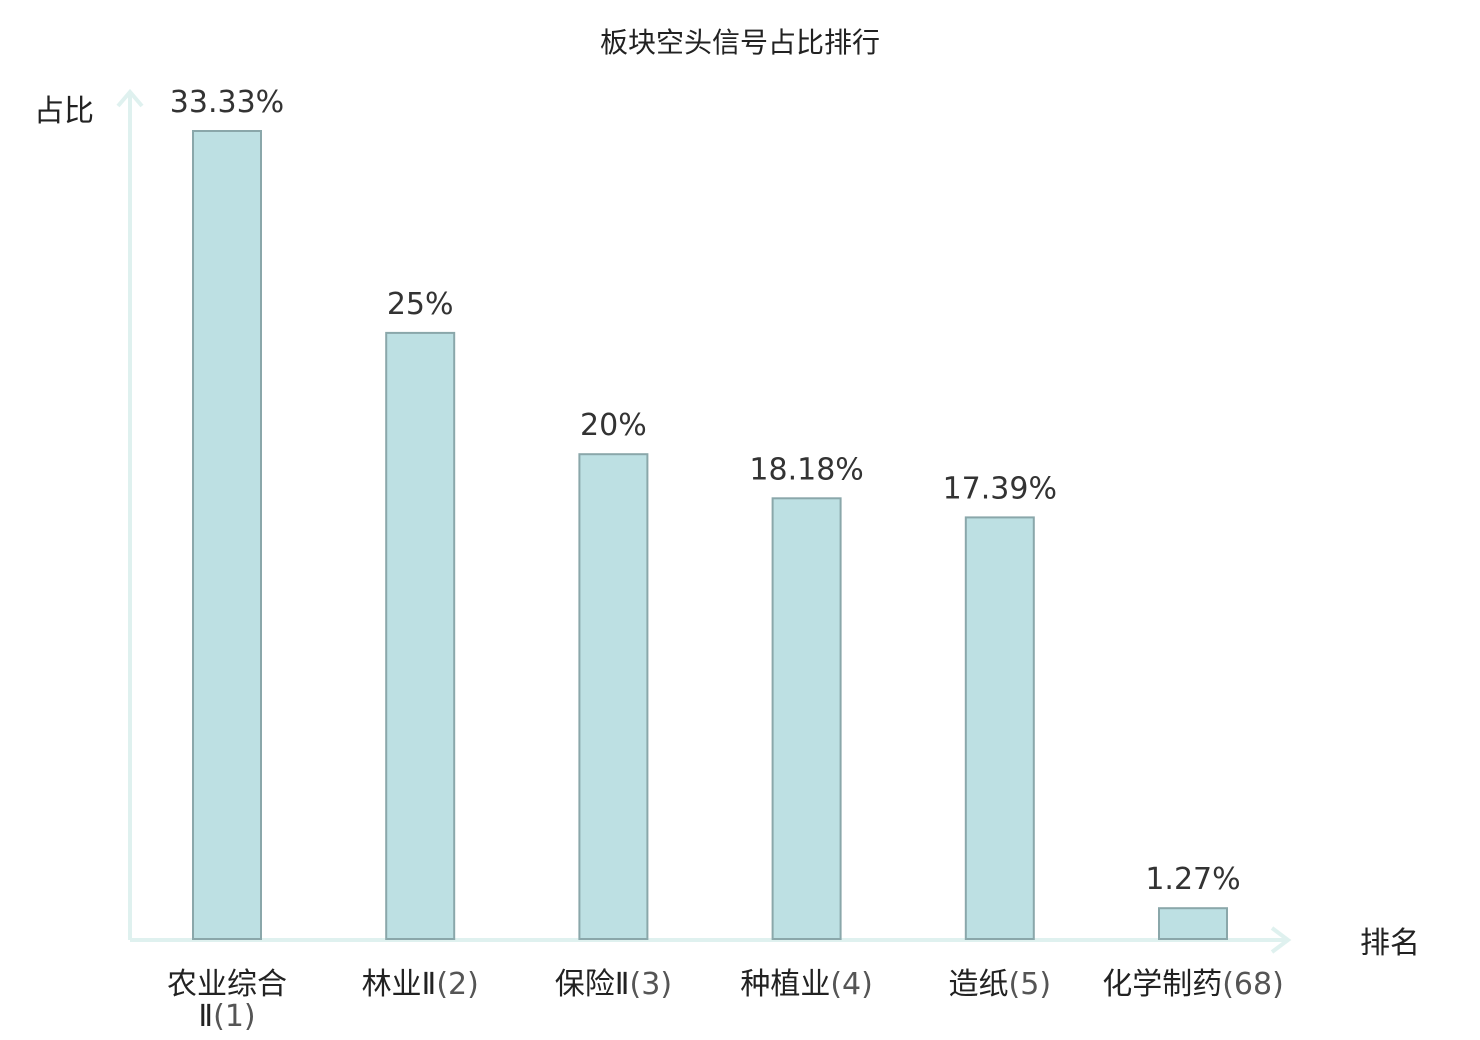  What do you see at coordinates (1192, 879) in the screenshot?
I see `value-label-6: 1.27%` at bounding box center [1192, 879].